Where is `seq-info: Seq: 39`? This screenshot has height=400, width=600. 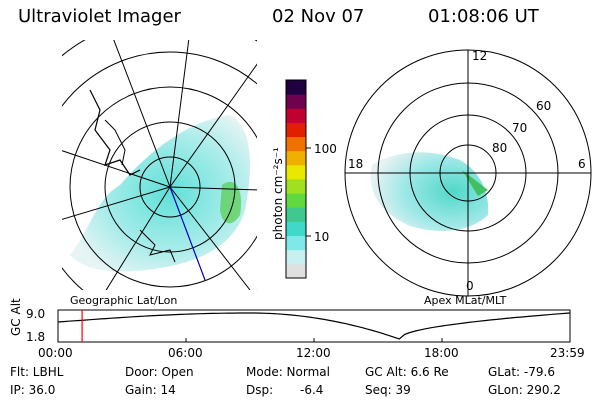 seq-info: Seq: 39 is located at coordinates (388, 390).